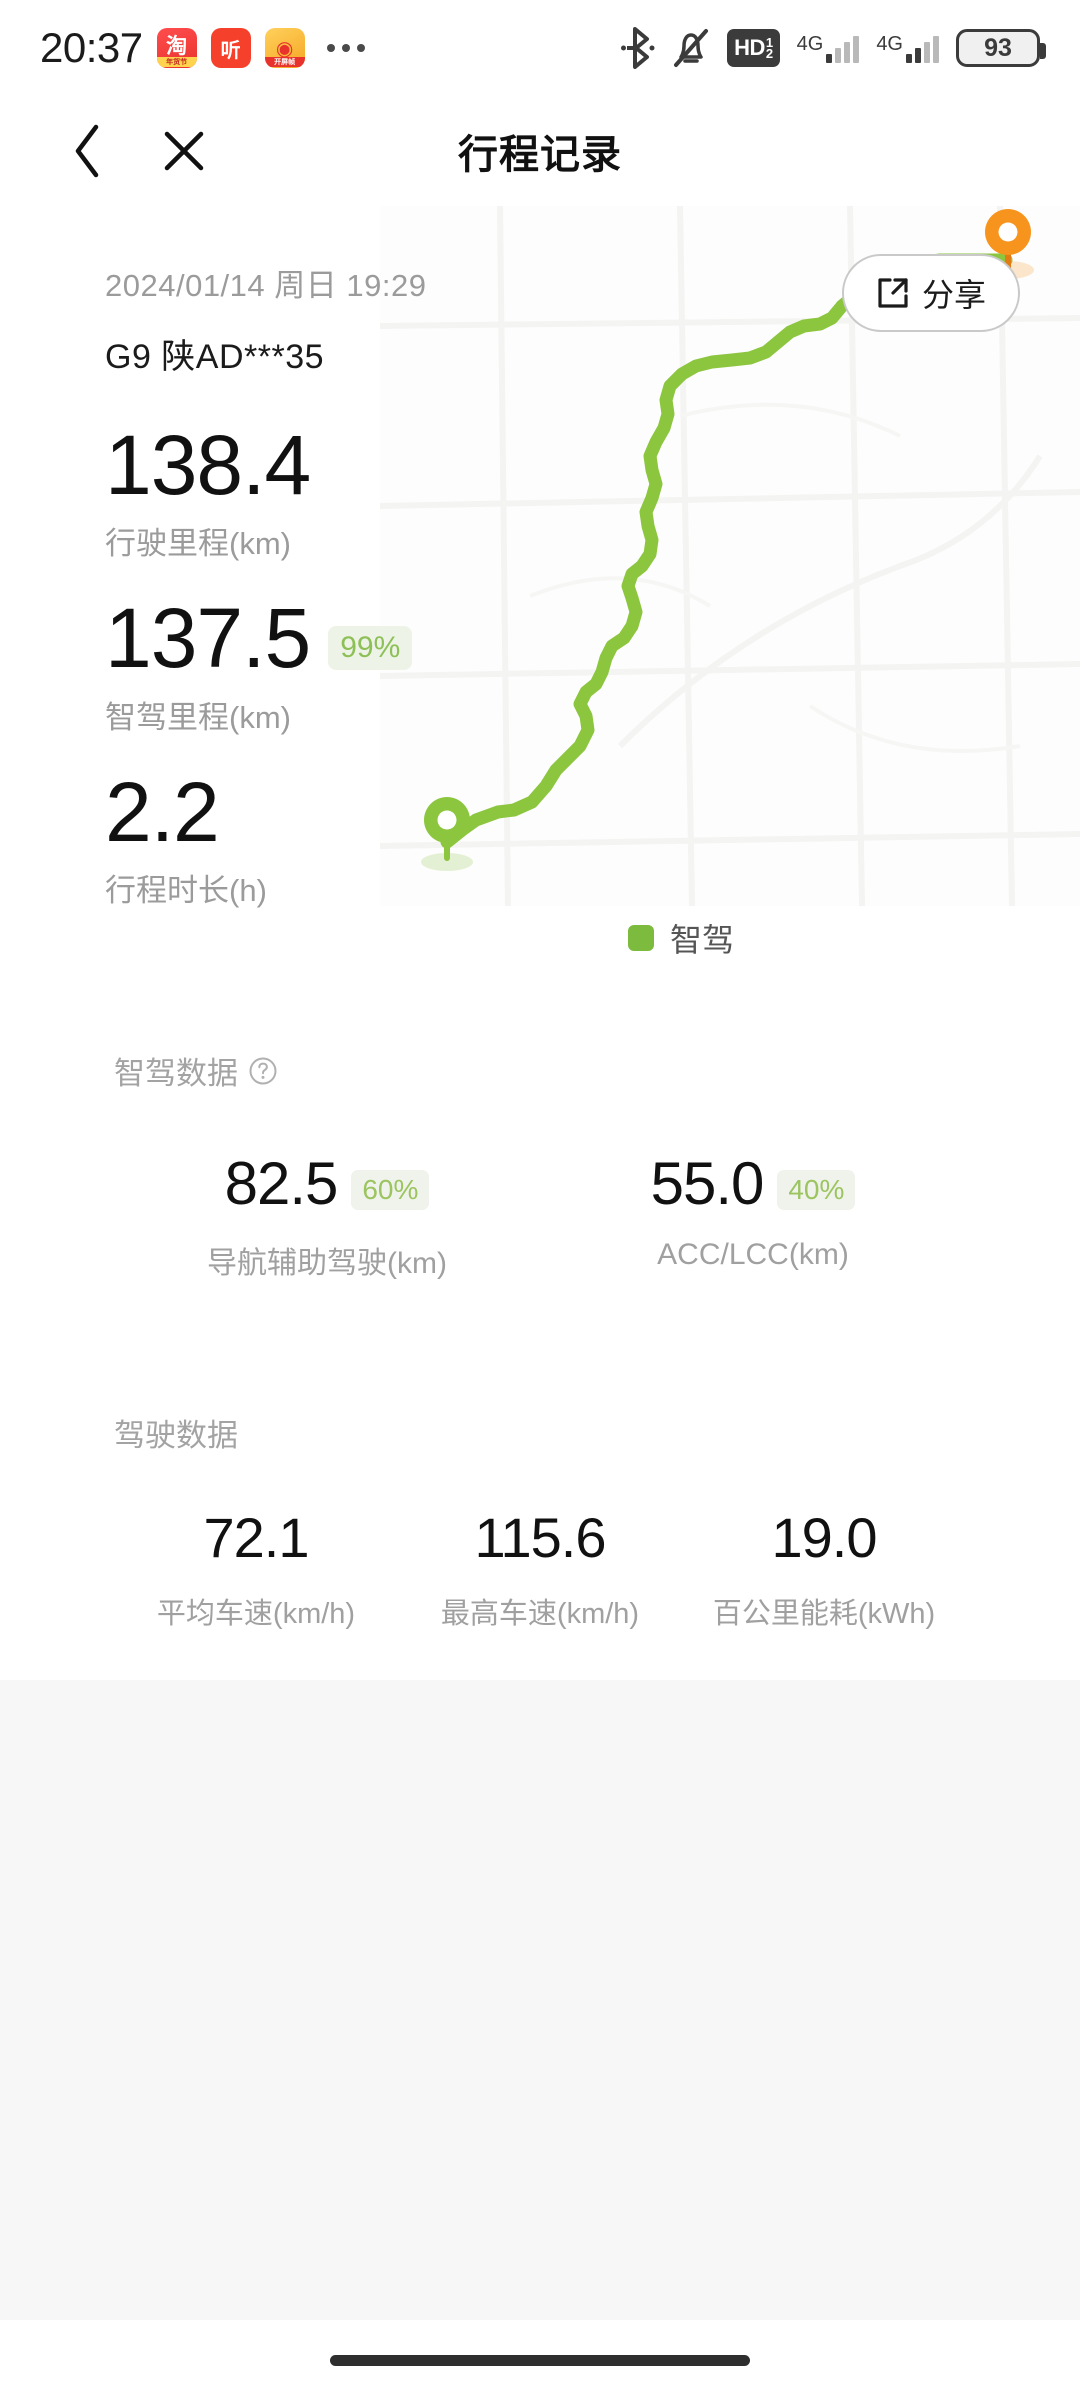 The width and height of the screenshot is (1080, 2400). I want to click on adas-metric-row: 82.5 60% 导航辅助驾驶(km) 55.0 40% ACC/LCC(km), so click(569, 1215).